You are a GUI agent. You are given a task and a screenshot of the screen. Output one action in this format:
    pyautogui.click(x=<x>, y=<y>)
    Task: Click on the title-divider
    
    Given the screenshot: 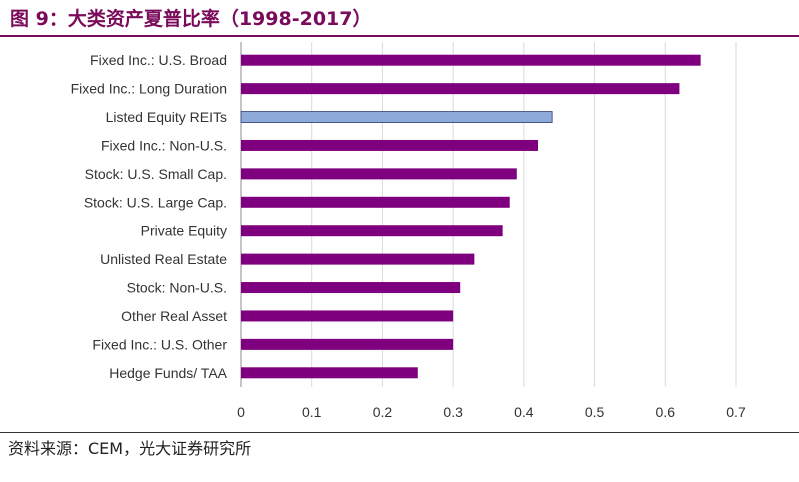 What is the action you would take?
    pyautogui.click(x=399, y=36)
    